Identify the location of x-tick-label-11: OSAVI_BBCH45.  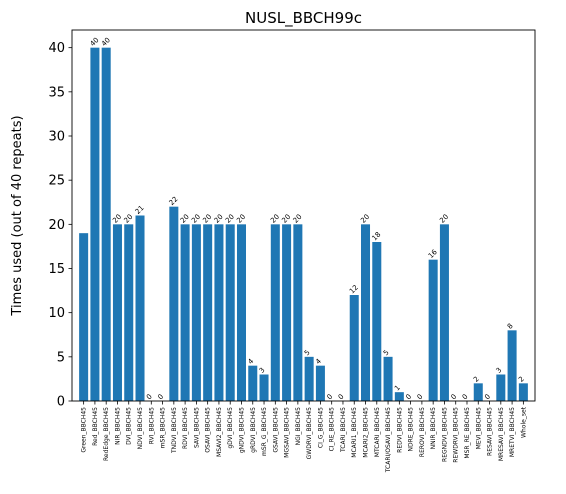
(208, 430).